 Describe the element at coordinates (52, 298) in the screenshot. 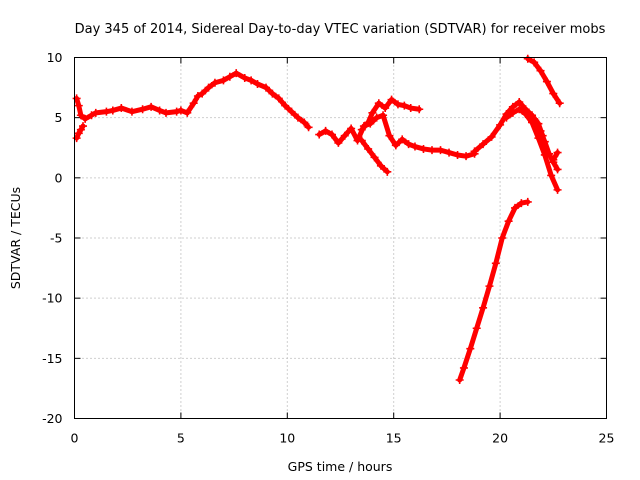

I see `y-tick-label: -10` at that location.